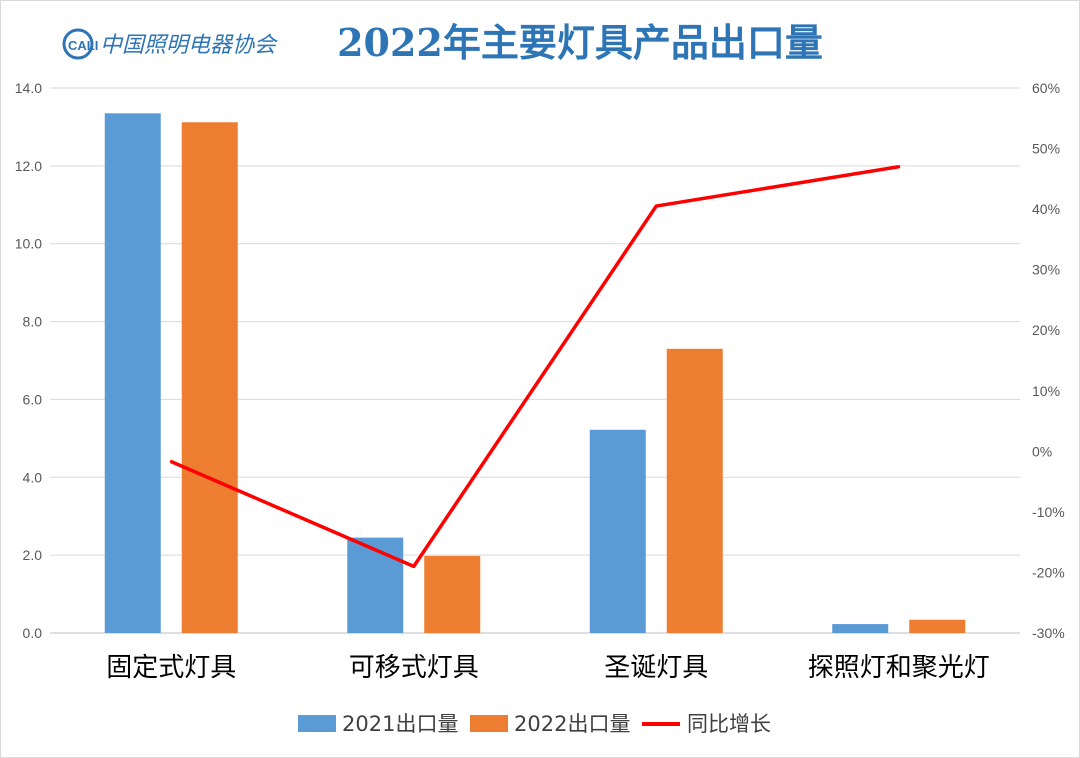  I want to click on category-label: 固定式灯具, so click(171, 668).